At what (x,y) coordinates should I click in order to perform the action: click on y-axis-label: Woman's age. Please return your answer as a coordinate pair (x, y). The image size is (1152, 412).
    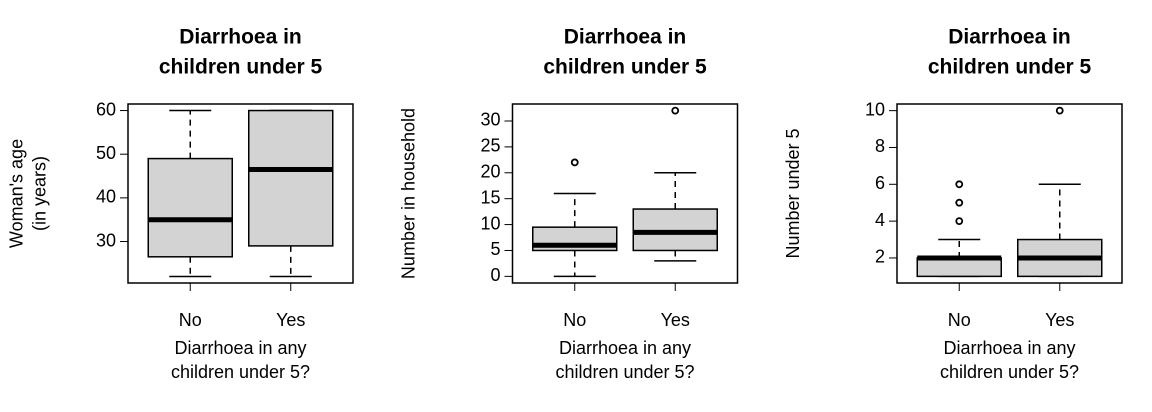
    Looking at the image, I should click on (16, 193).